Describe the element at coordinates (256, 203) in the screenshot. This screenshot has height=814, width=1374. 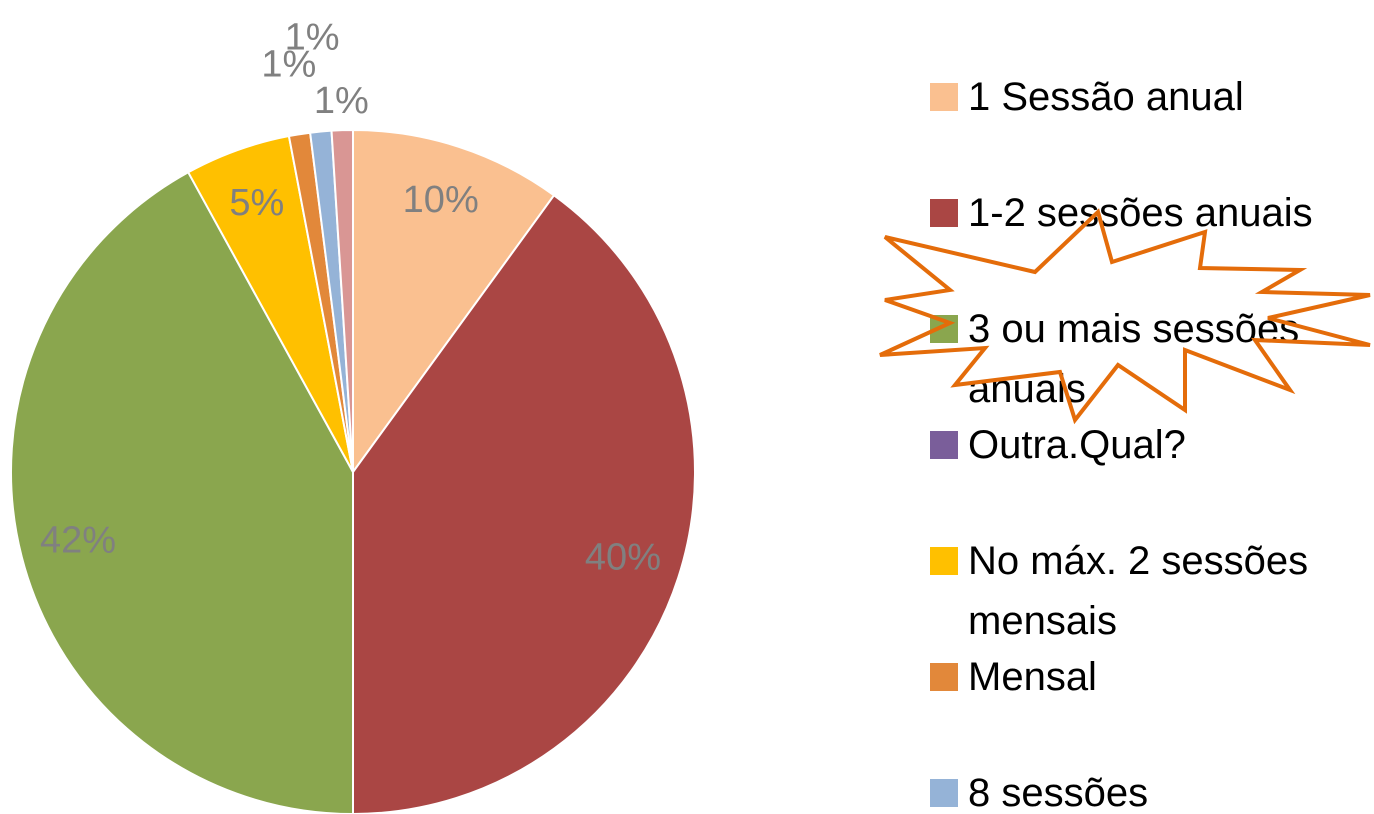
I see `value-label: 5%` at that location.